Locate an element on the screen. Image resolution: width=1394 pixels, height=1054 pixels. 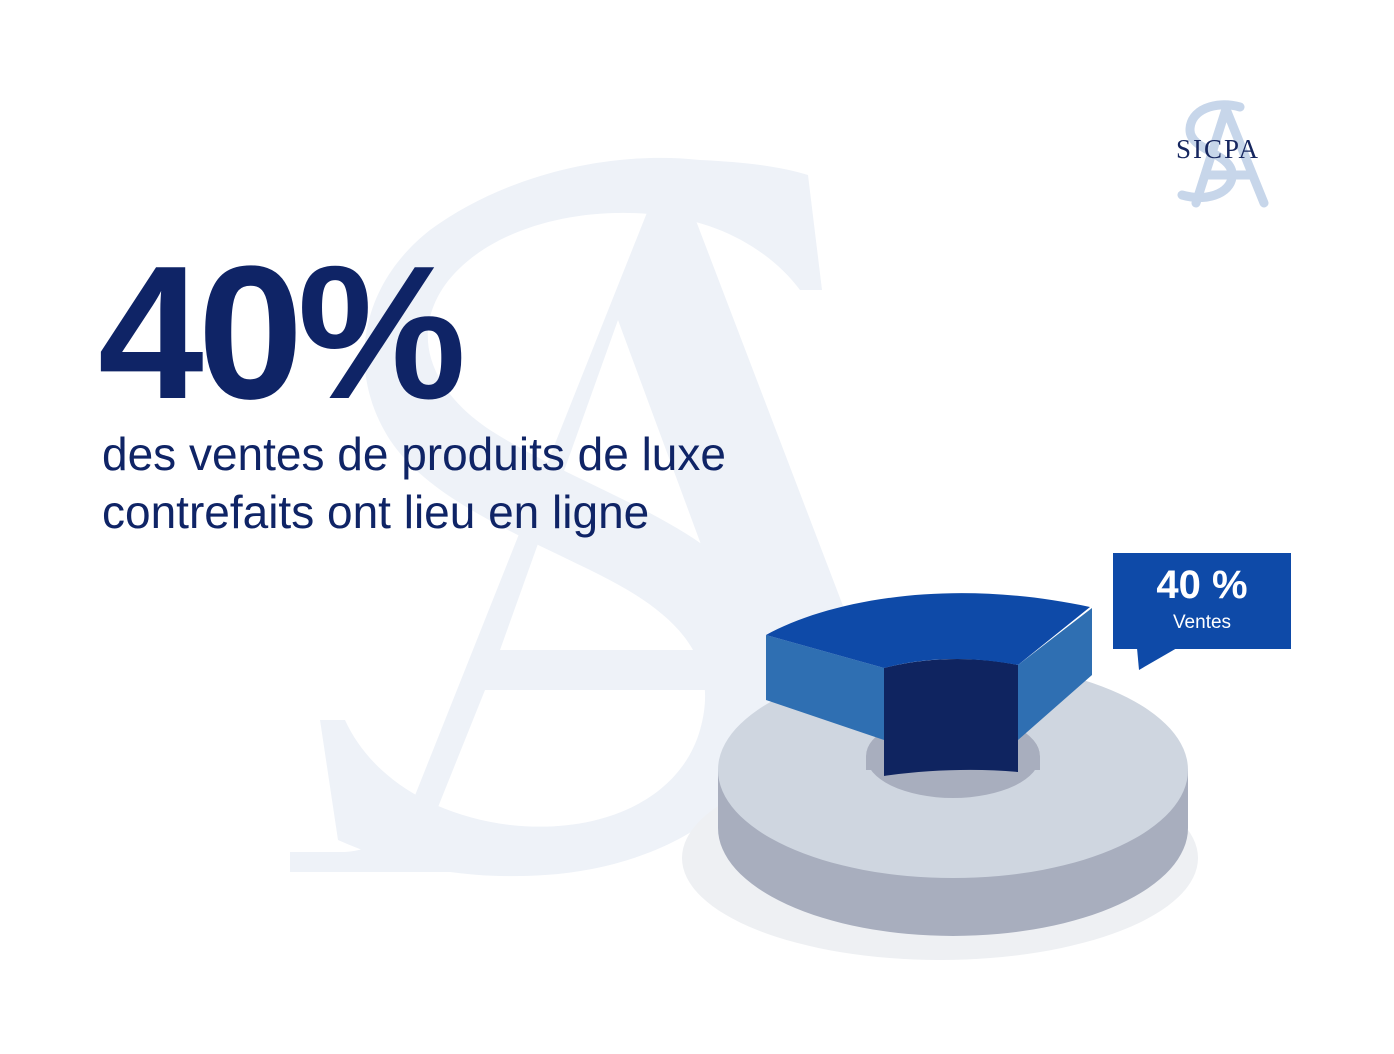
slice-ventes-side is located at coordinates (825, 687).